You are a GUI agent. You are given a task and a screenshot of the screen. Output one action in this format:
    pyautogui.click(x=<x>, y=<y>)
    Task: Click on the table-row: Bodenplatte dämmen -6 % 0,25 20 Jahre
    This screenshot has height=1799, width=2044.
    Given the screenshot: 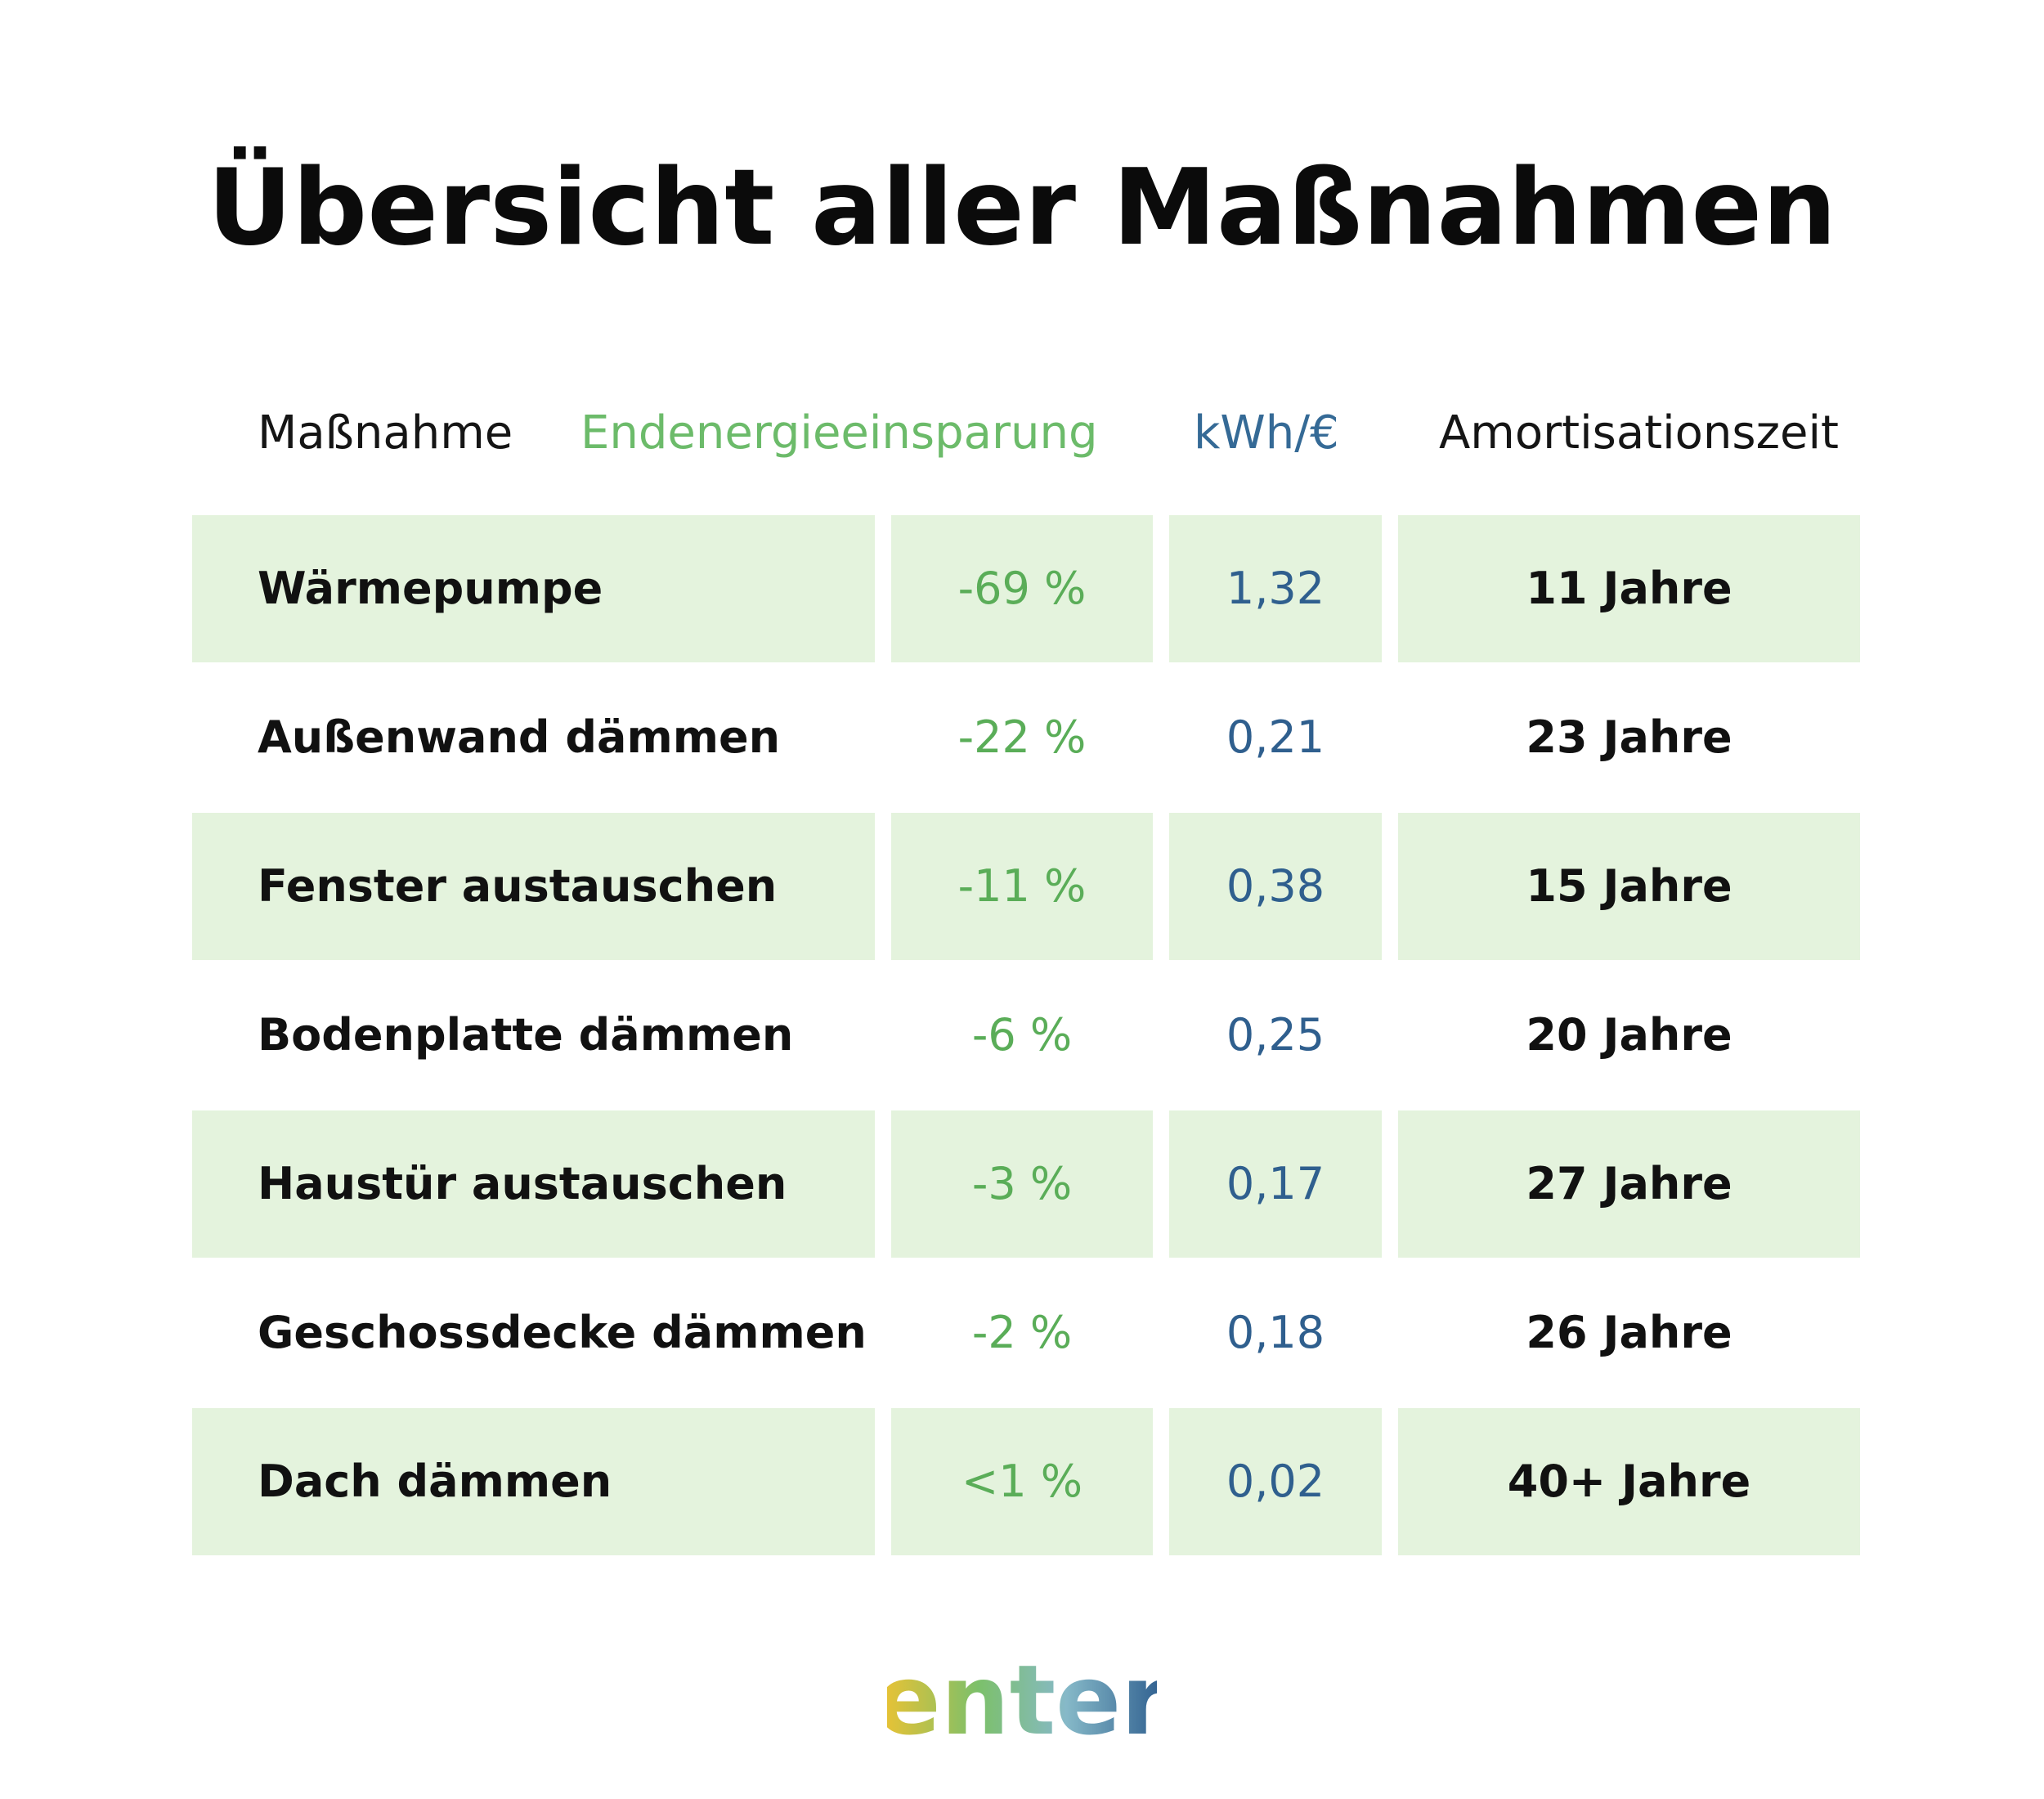 What is the action you would take?
    pyautogui.click(x=1022, y=1035)
    